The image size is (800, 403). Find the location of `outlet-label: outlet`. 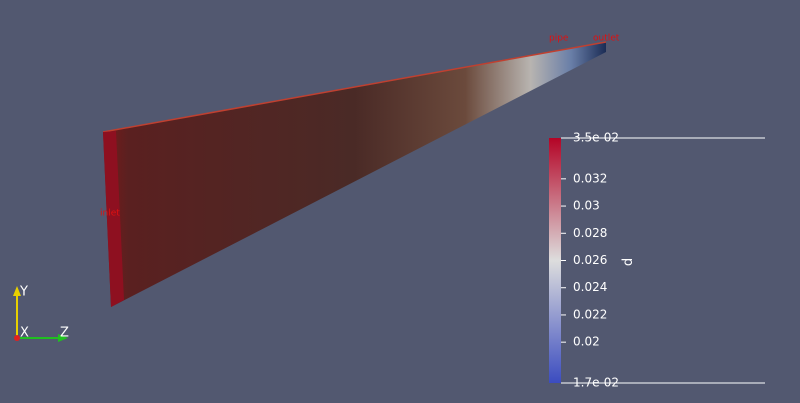

outlet-label: outlet is located at coordinates (606, 39).